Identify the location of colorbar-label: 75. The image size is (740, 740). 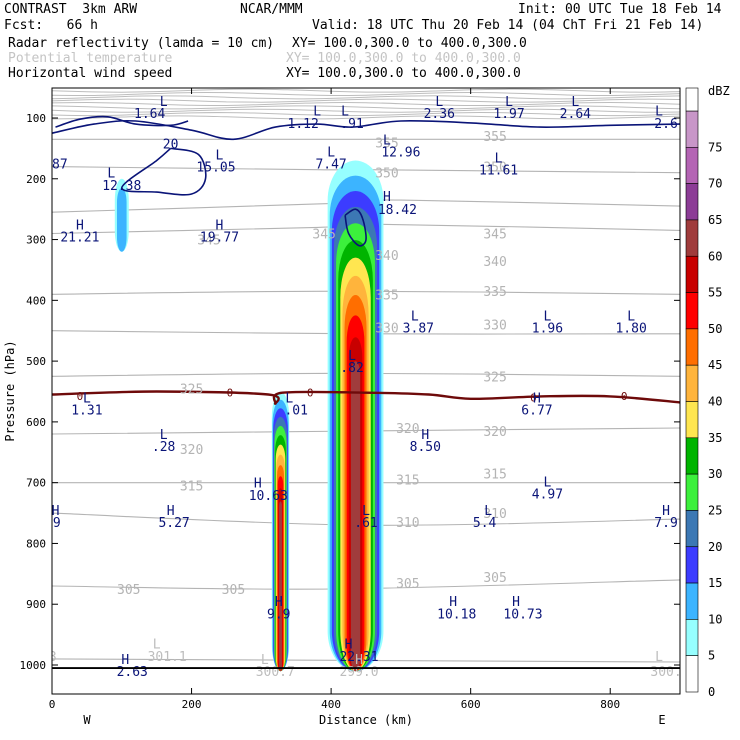
(715, 147).